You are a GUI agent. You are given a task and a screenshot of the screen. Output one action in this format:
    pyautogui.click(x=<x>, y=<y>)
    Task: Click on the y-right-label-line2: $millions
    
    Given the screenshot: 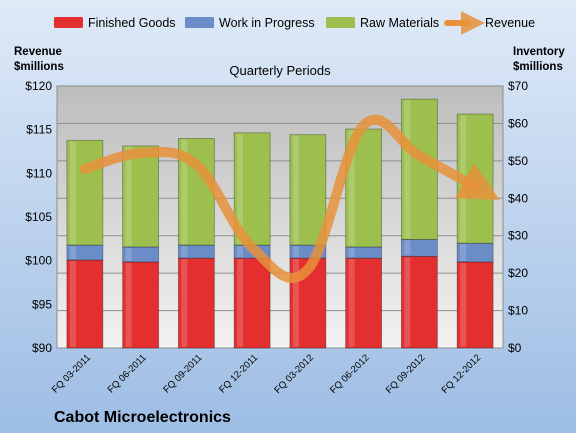 What is the action you would take?
    pyautogui.click(x=538, y=67)
    